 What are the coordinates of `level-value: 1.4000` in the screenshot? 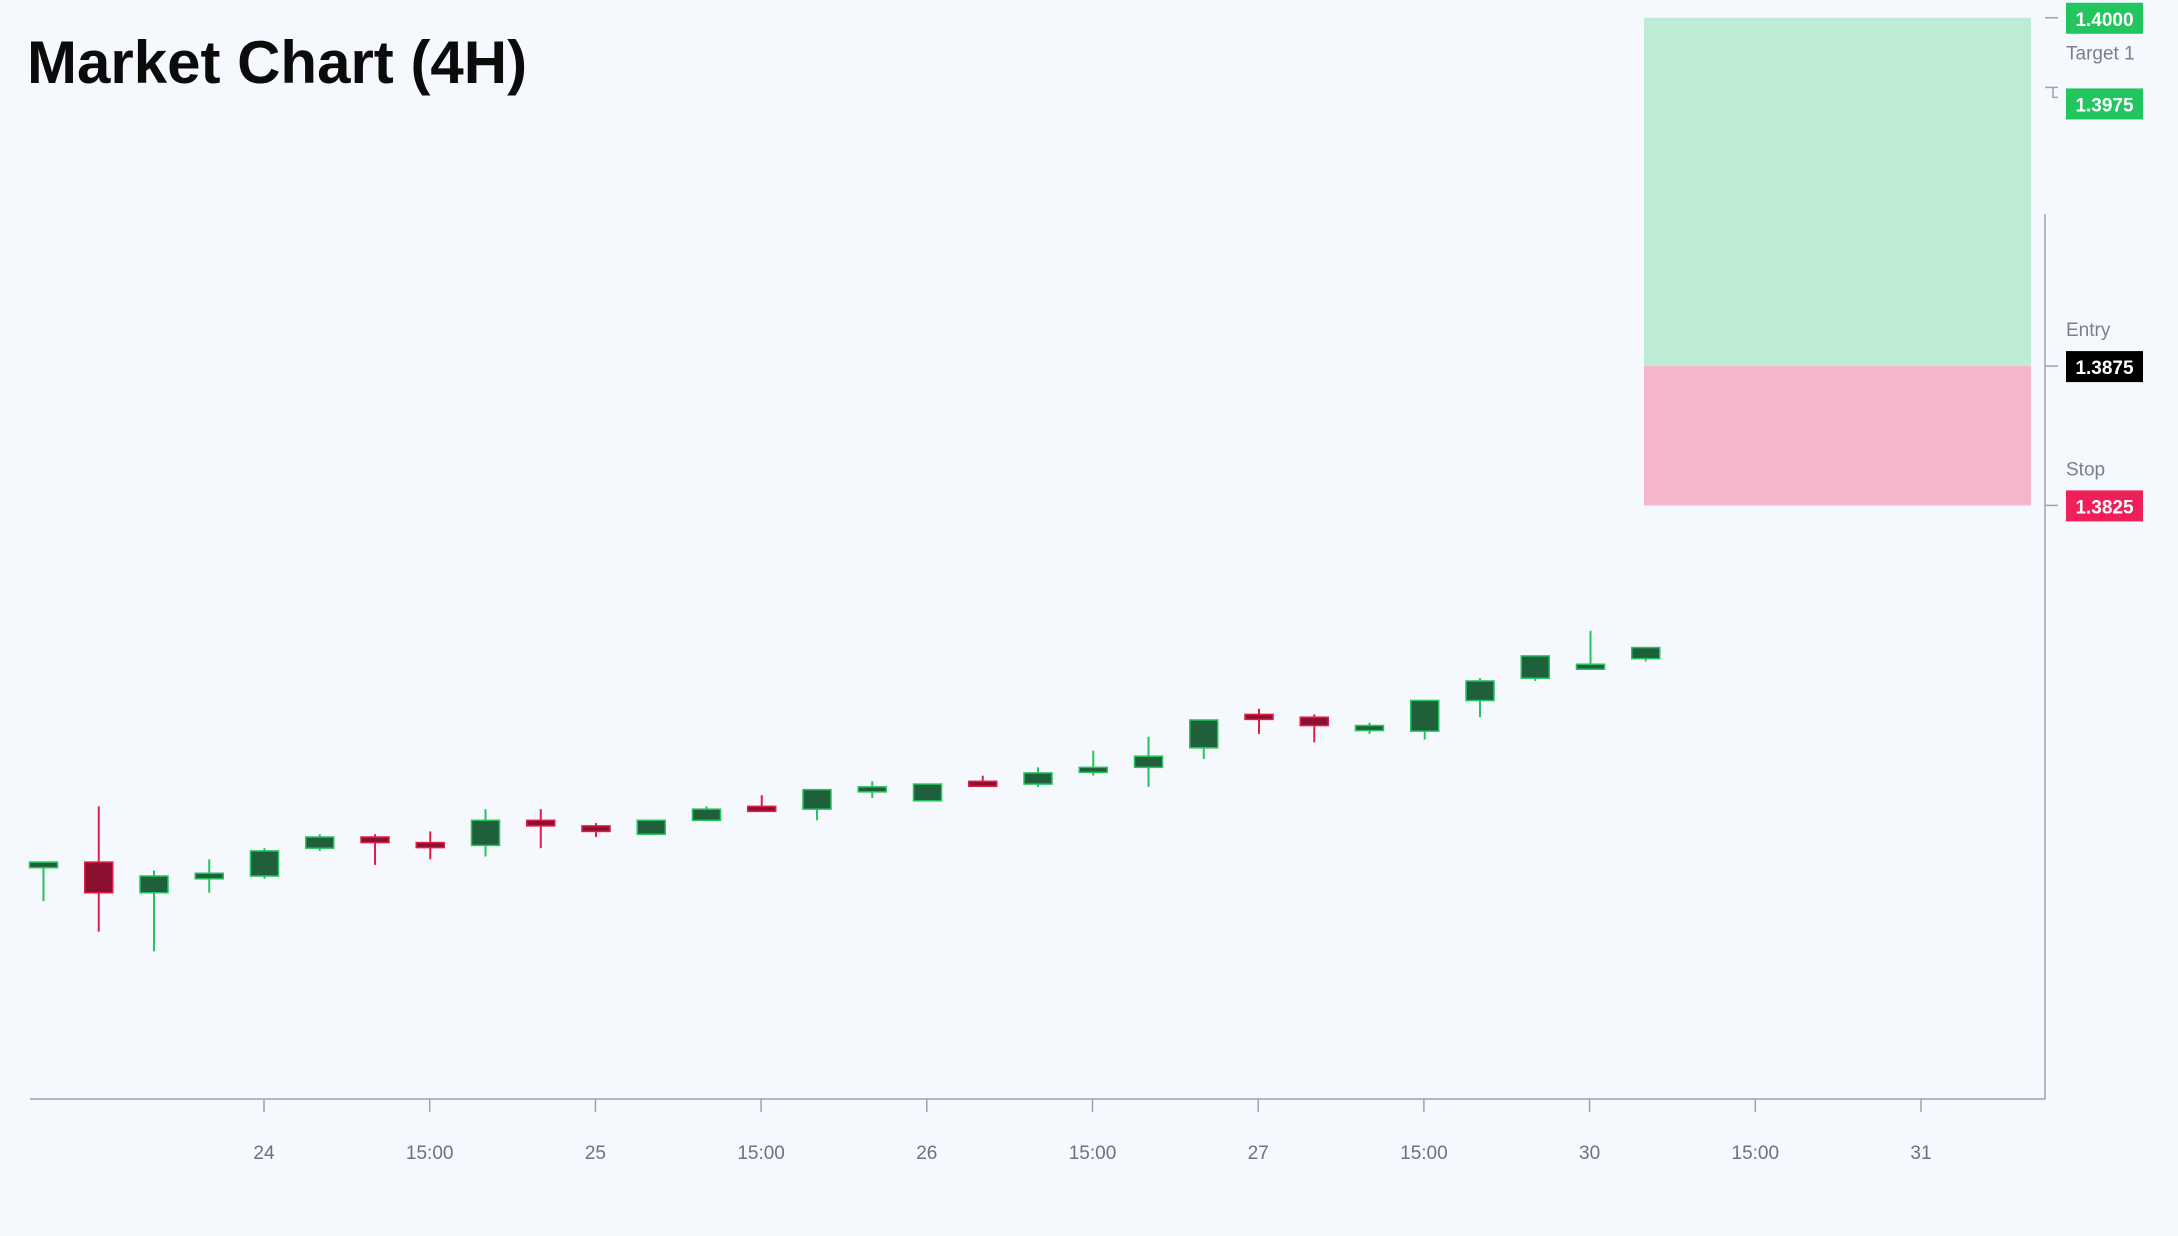 It's located at (2104, 20).